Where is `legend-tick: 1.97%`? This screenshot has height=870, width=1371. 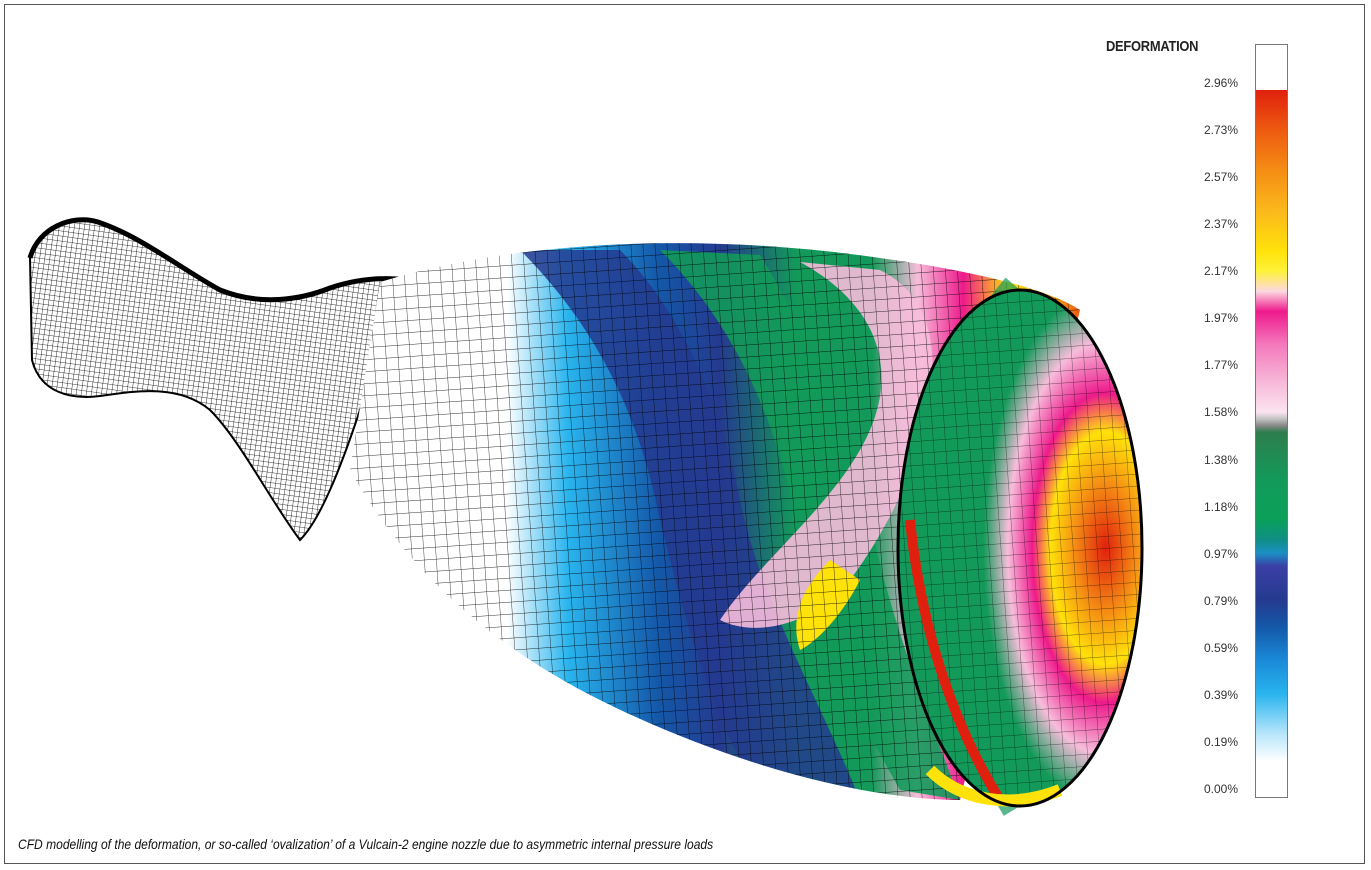 legend-tick: 1.97% is located at coordinates (1220, 318).